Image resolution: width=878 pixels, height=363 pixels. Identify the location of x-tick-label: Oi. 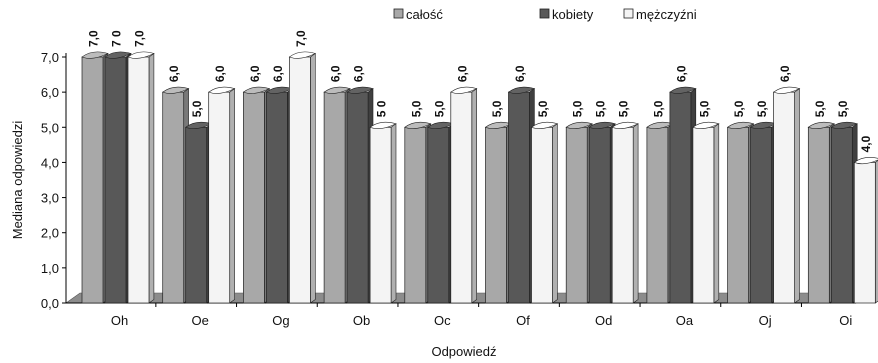
(845, 320).